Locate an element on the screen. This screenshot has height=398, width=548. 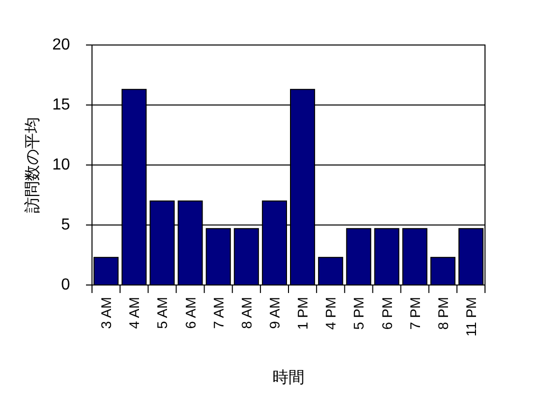
x-tick-label: 7 AM is located at coordinates (218, 313).